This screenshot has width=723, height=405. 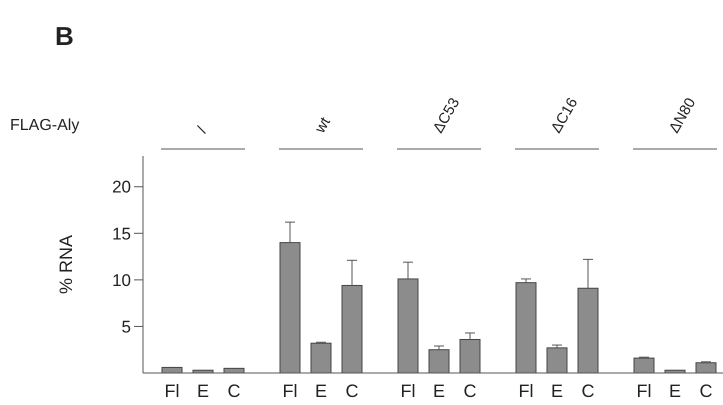 I want to click on y-tick-label: 20, so click(x=121, y=187).